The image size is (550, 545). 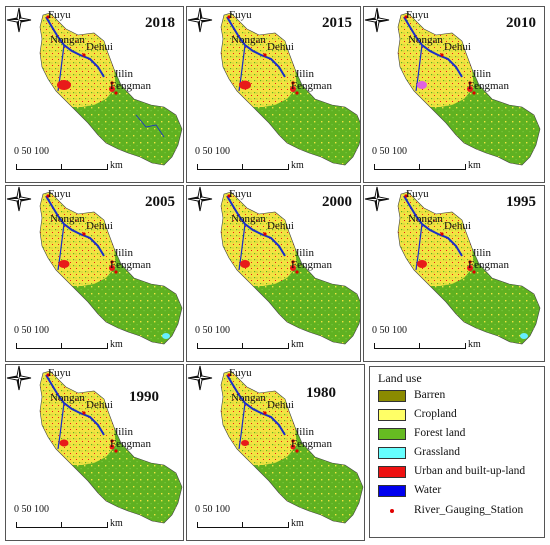 I want to click on legend-title: Land use, so click(x=400, y=378).